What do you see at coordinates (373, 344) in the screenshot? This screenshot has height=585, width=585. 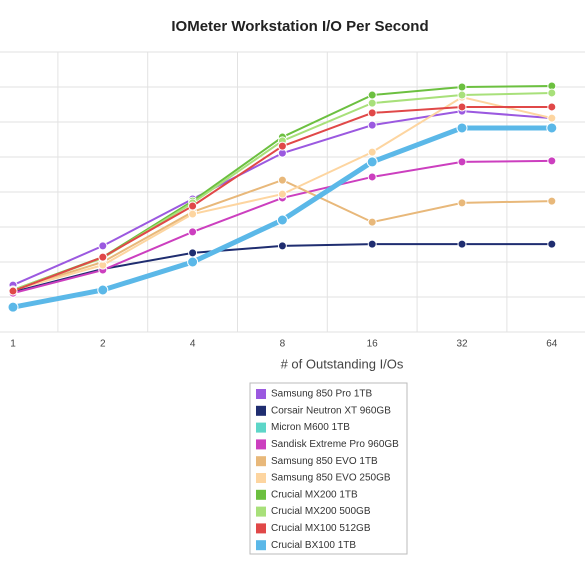 I see `x-tick-label: 16` at bounding box center [373, 344].